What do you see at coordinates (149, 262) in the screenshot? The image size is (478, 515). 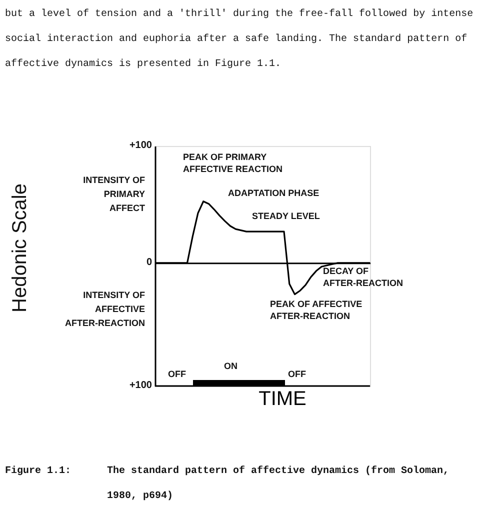 I see `text: 0` at bounding box center [149, 262].